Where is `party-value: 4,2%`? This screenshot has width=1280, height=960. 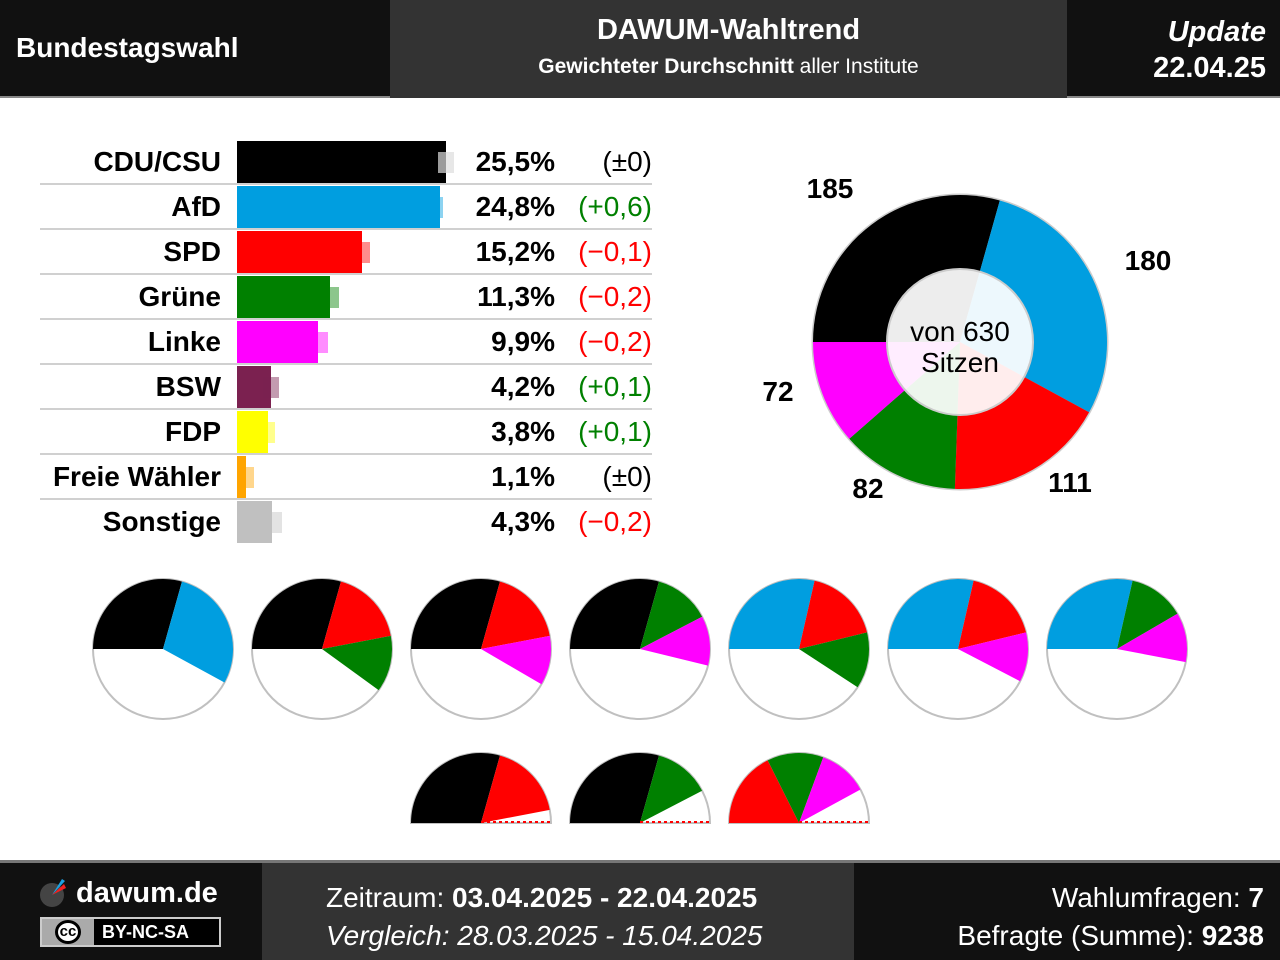
party-value: 4,2% is located at coordinates (523, 386).